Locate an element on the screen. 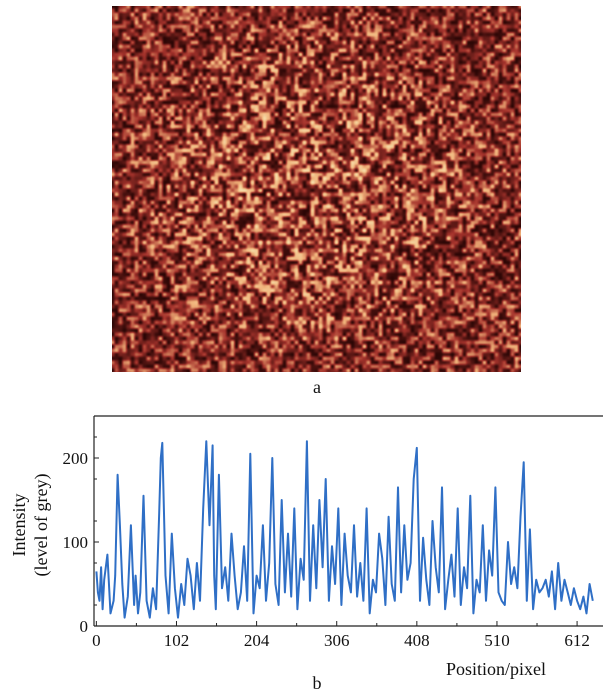 Image resolution: width=603 pixels, height=695 pixels. panel-label-b: b is located at coordinates (317, 683).